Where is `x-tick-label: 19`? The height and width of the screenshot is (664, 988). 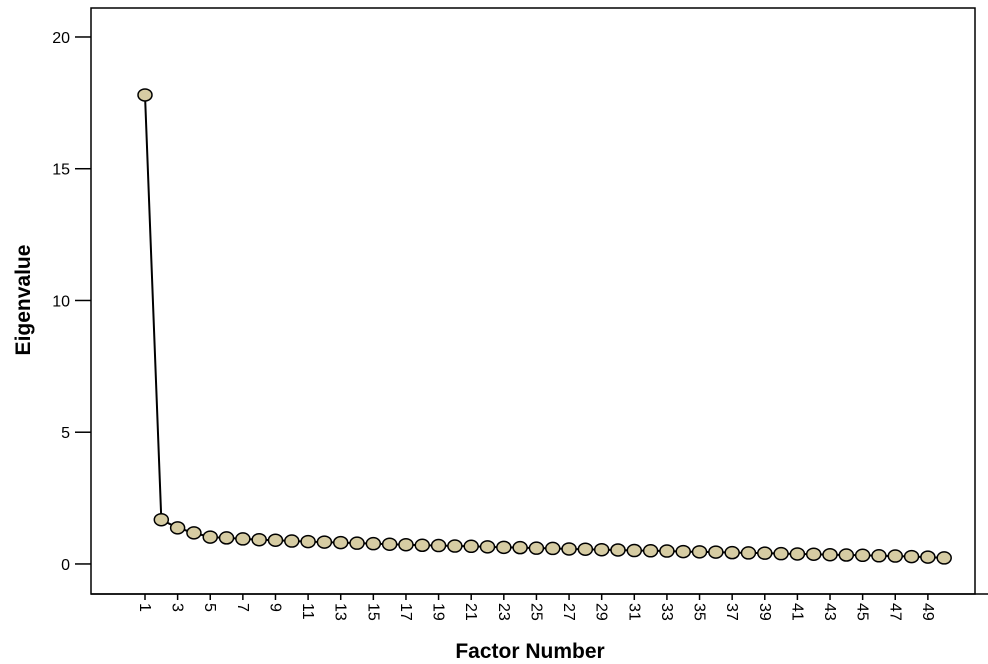
x-tick-label: 19 is located at coordinates (438, 612).